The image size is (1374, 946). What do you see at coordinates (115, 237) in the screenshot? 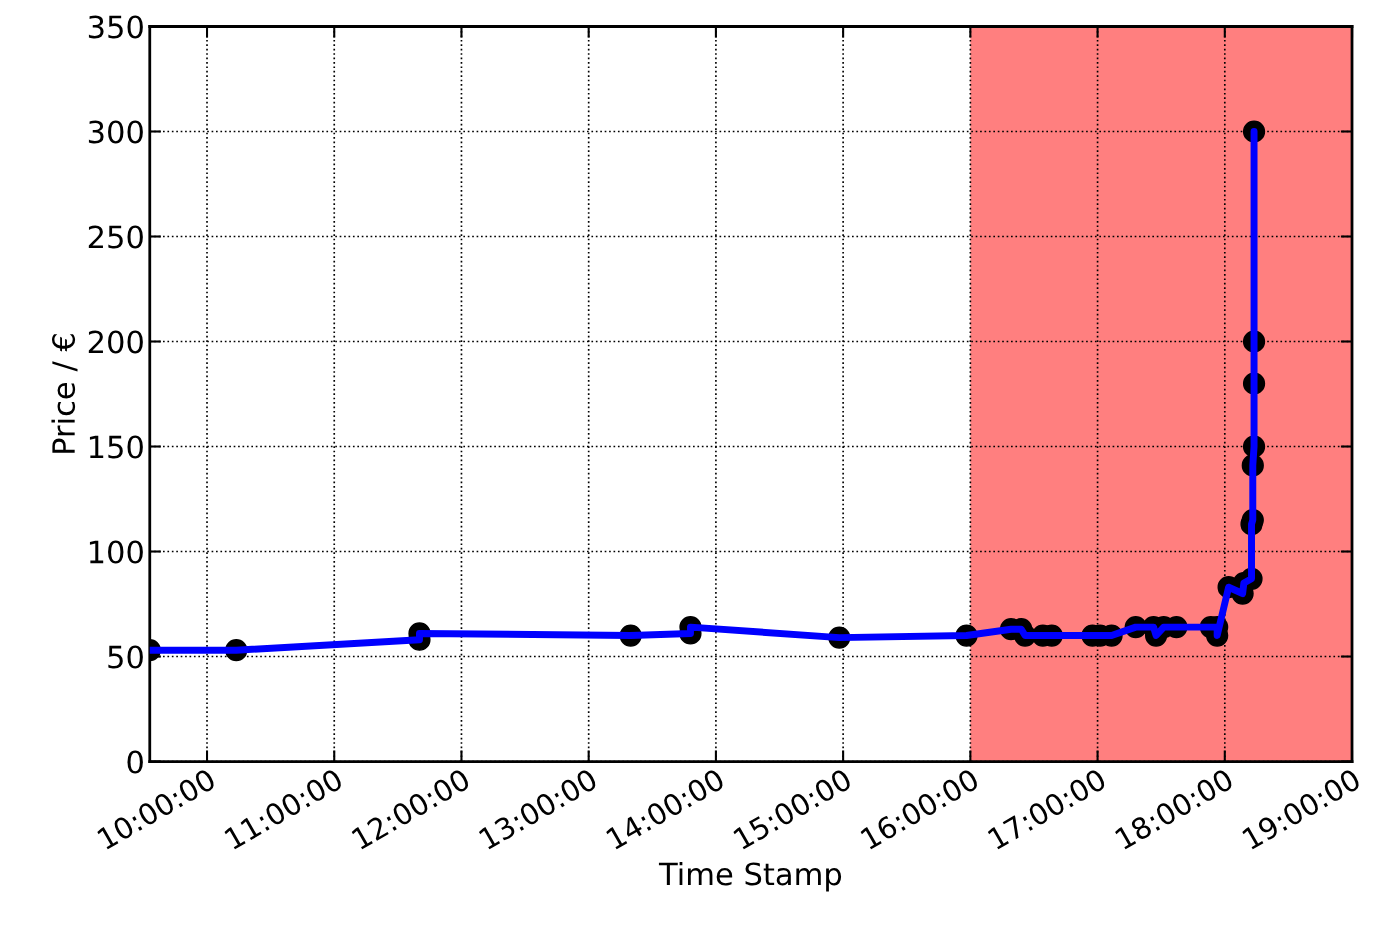
I see `y-tick-label: 250` at bounding box center [115, 237].